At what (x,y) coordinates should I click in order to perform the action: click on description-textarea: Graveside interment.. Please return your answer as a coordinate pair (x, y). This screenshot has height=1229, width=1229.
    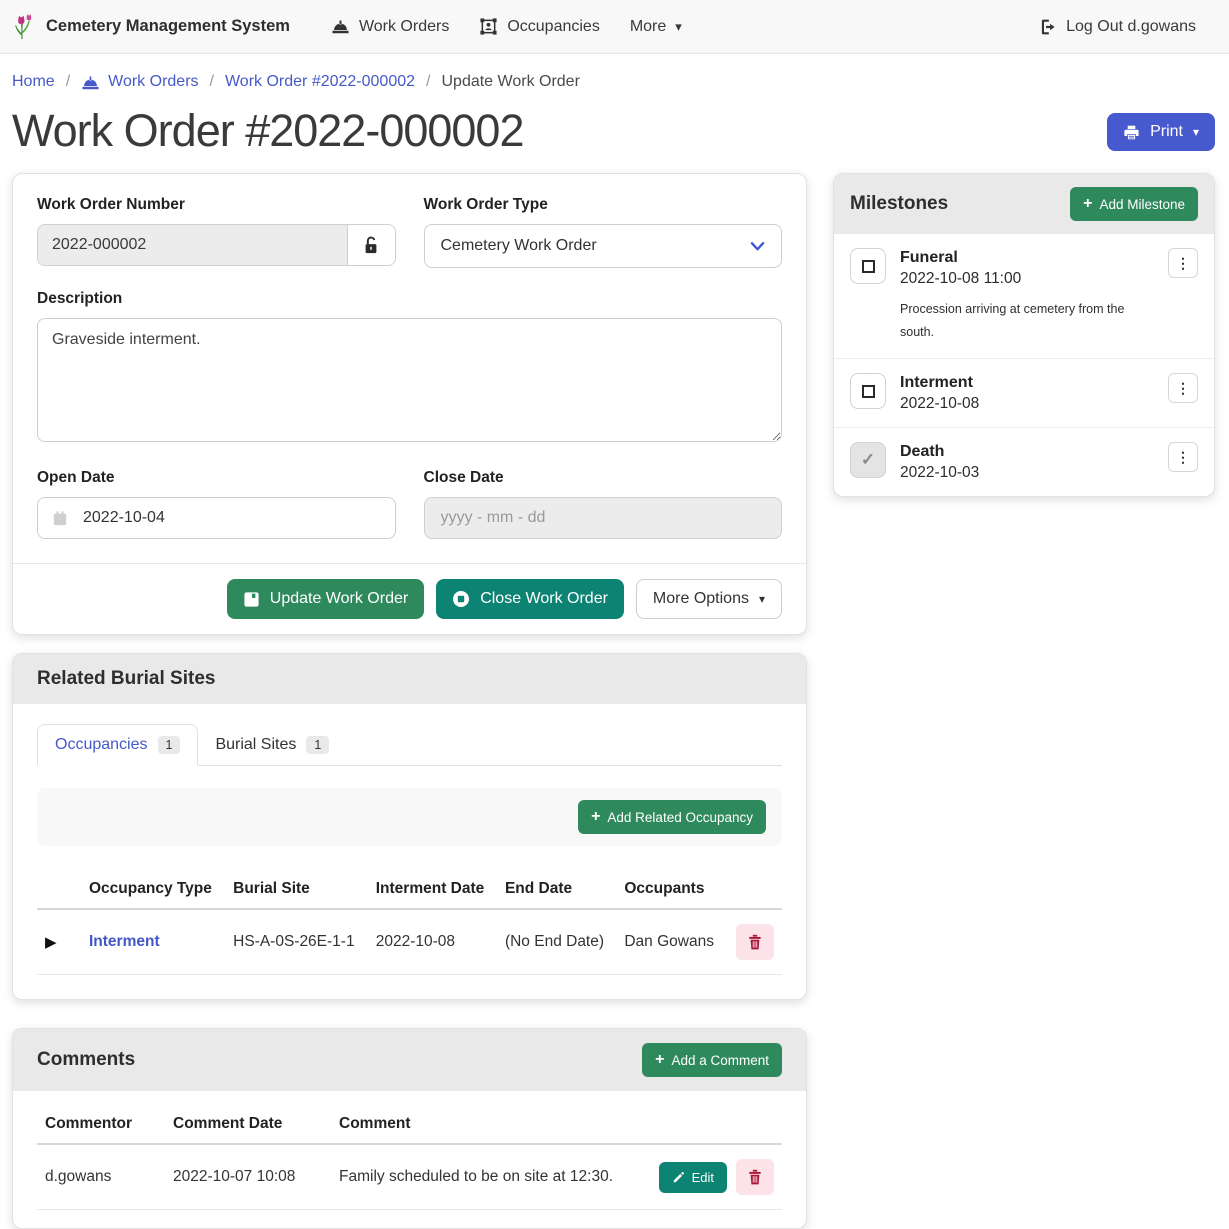
    Looking at the image, I should click on (409, 380).